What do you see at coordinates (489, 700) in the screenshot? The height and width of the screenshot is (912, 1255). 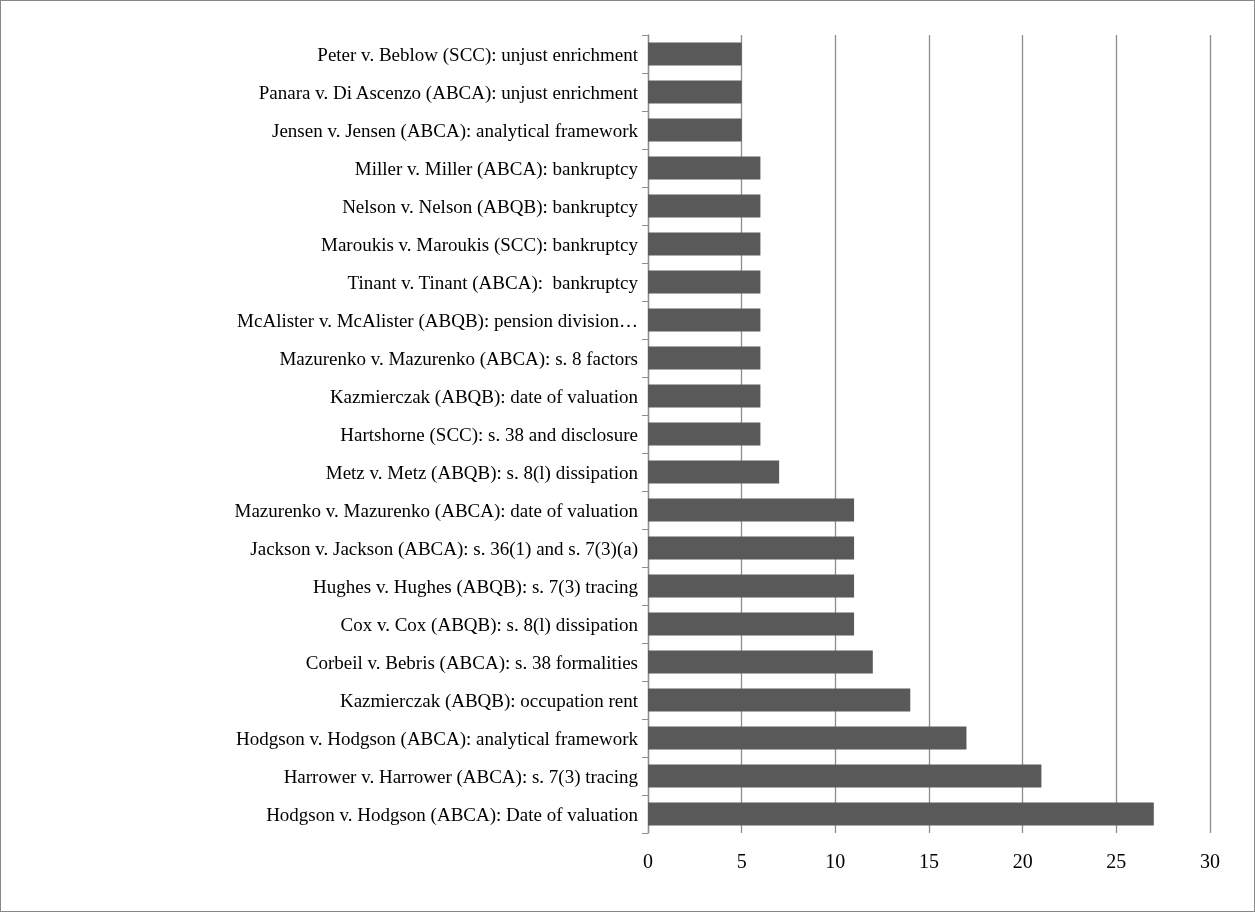 I see `y-tick-label: Kazmierczak (ABQB): occupation rent` at bounding box center [489, 700].